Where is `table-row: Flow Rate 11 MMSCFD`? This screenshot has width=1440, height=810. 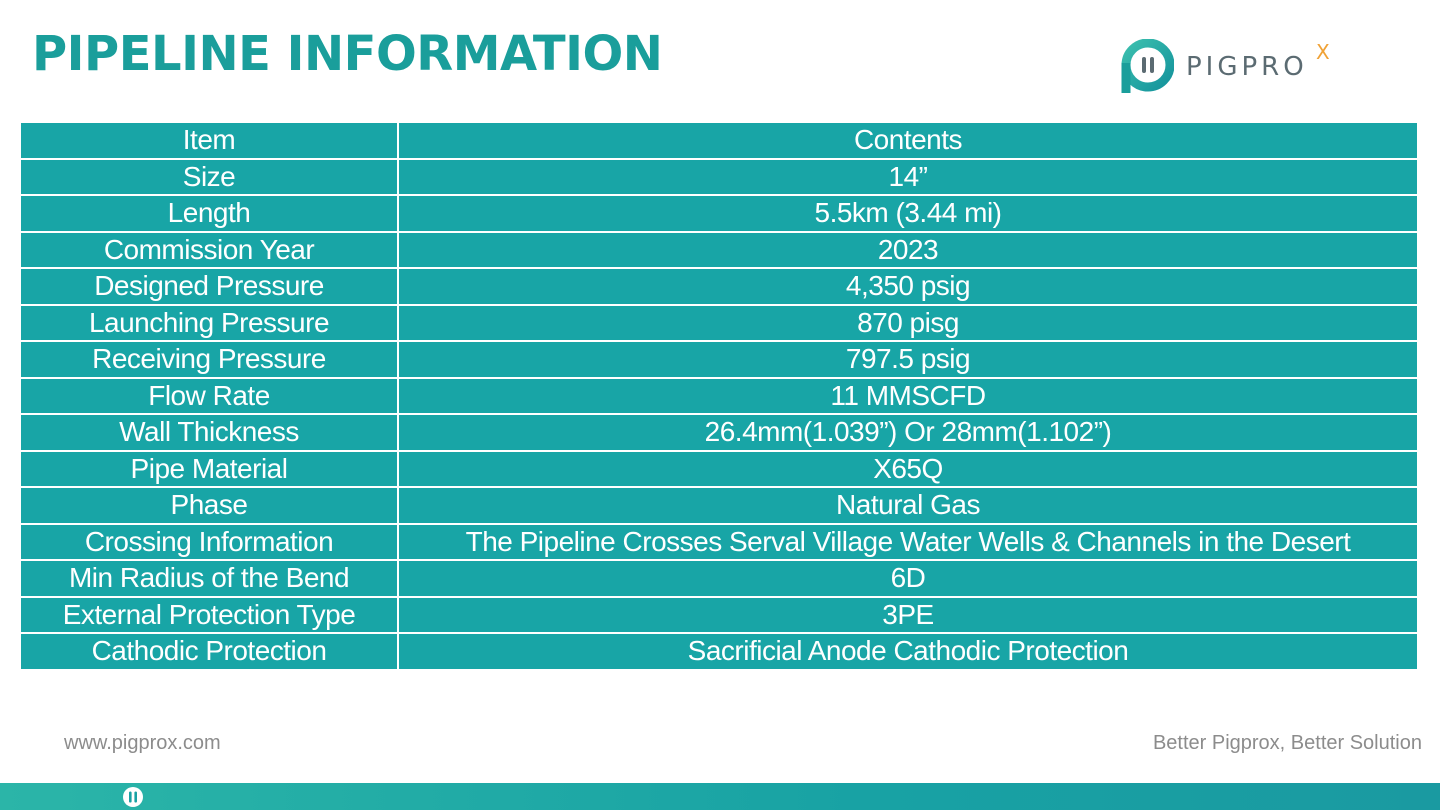
table-row: Flow Rate 11 MMSCFD is located at coordinates (719, 395).